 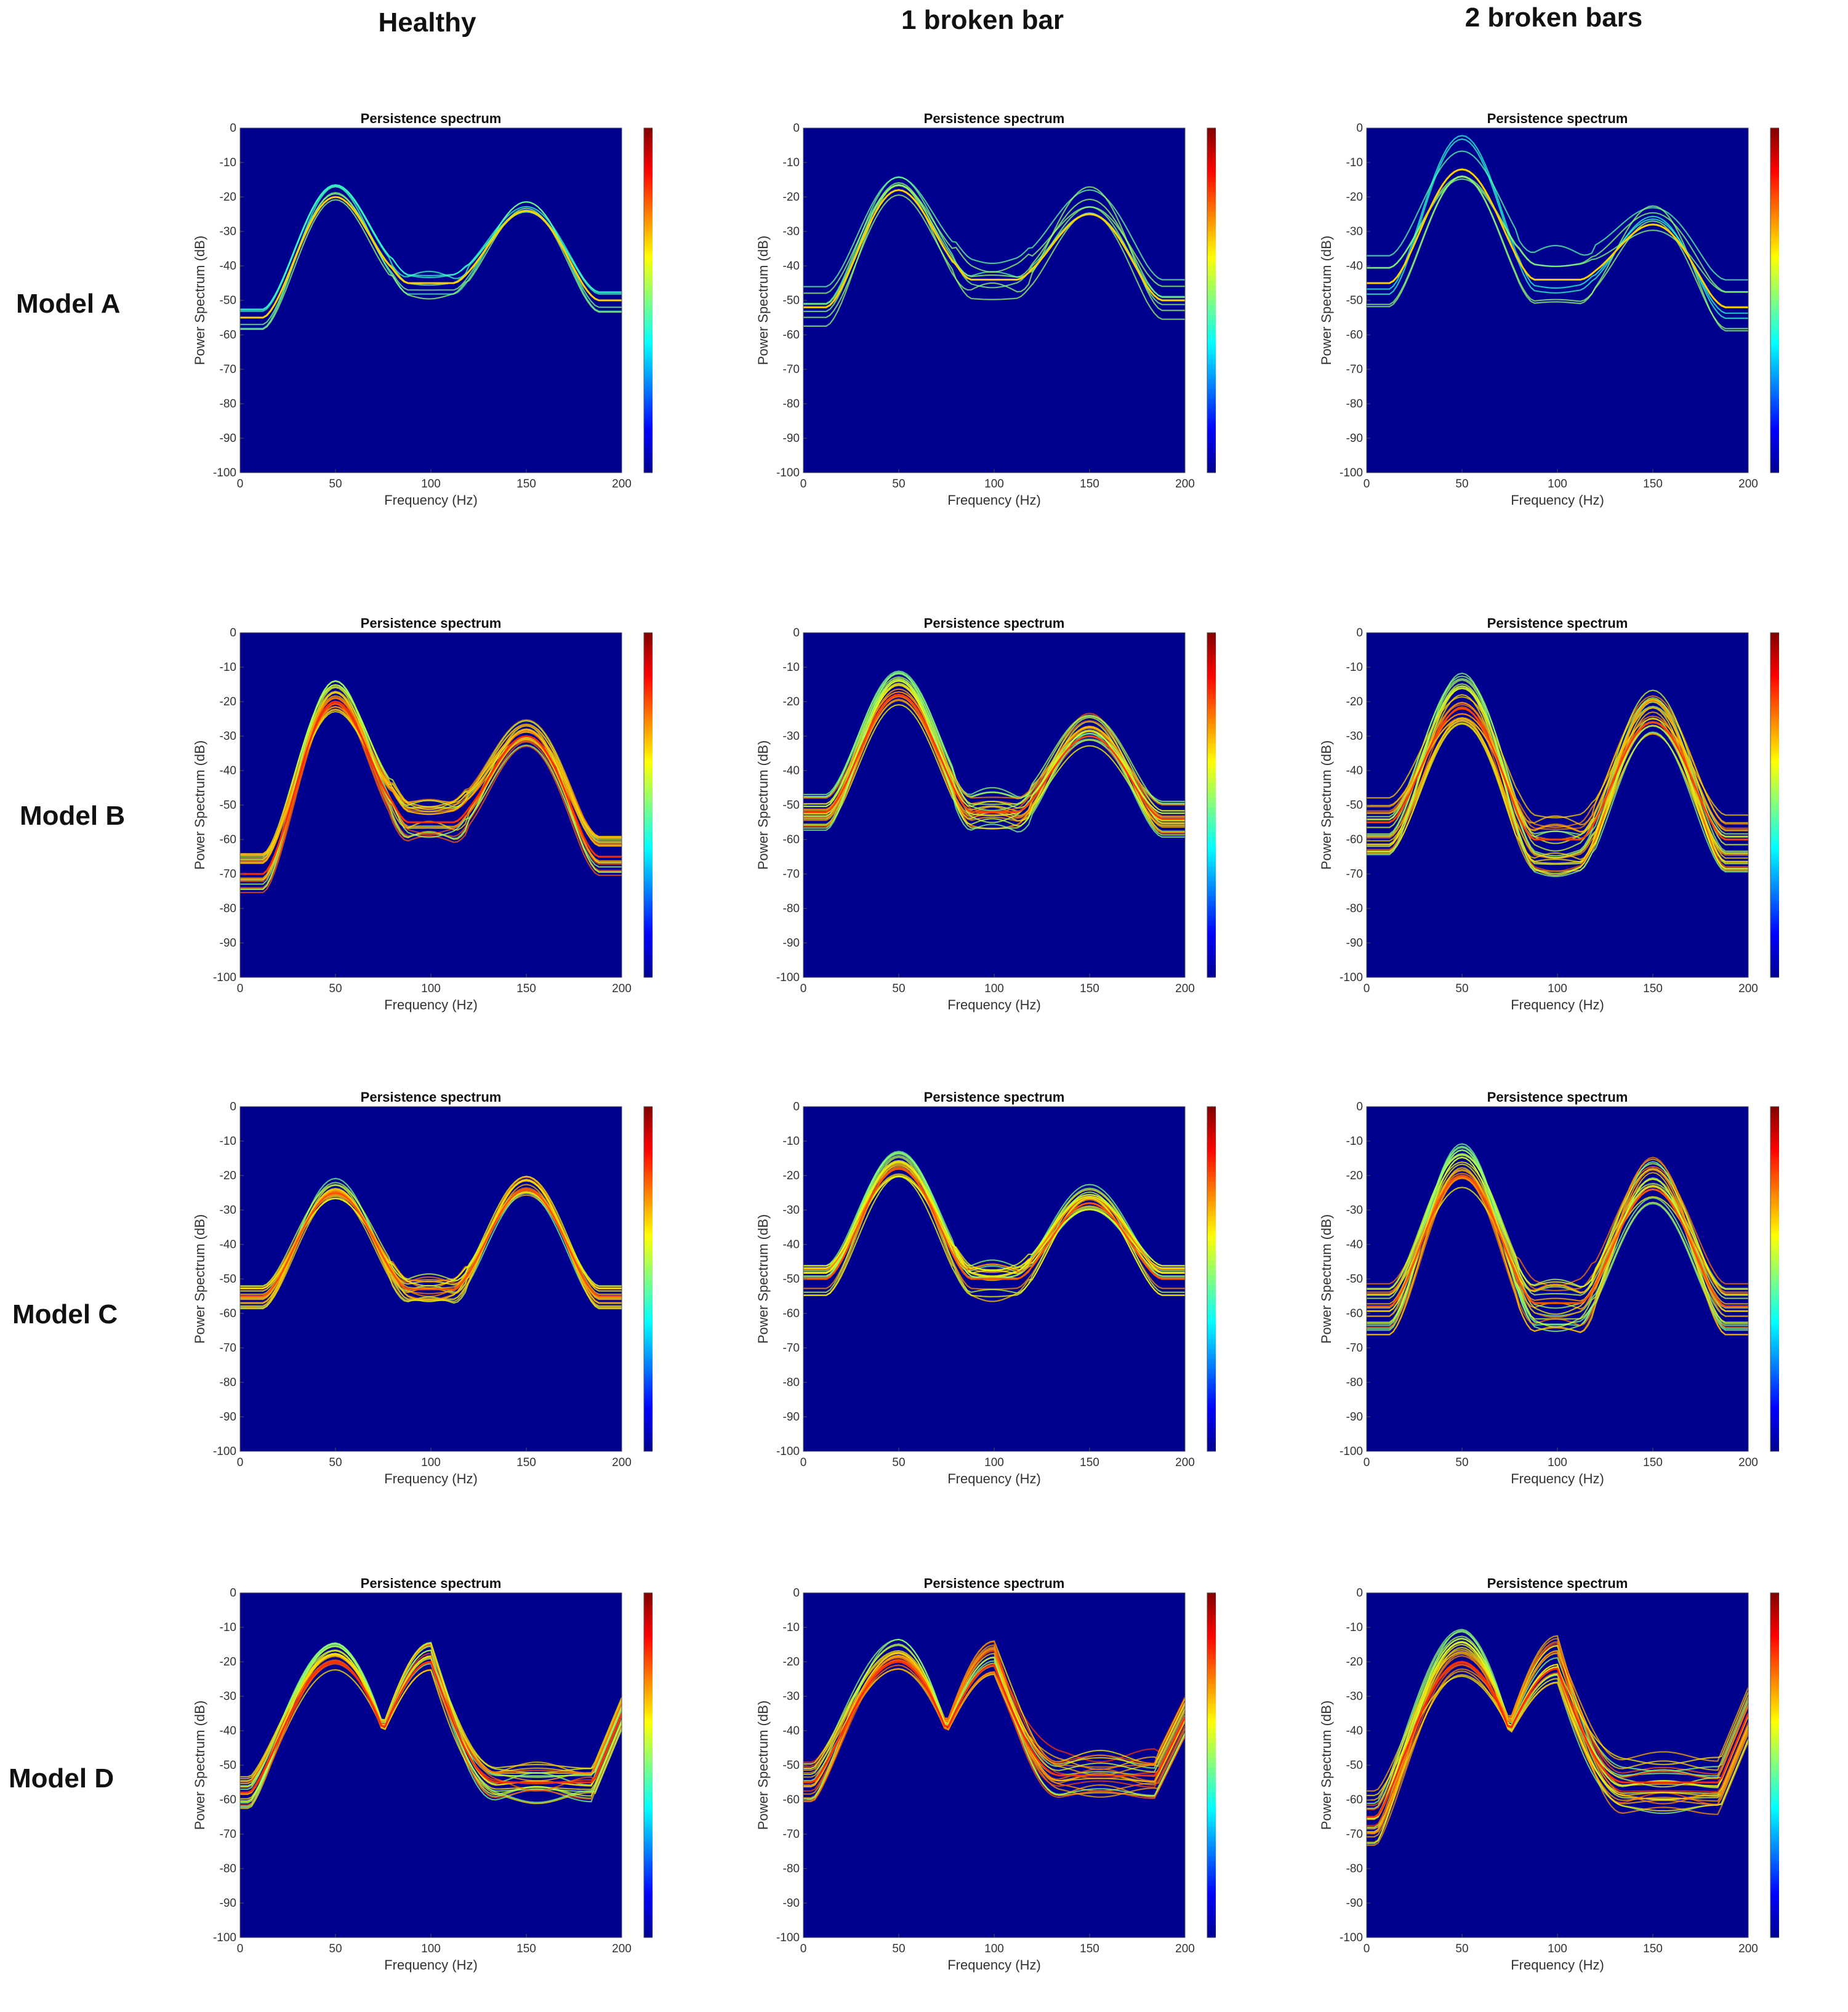 What do you see at coordinates (68, 304) in the screenshot?
I see `row-header-model-a: Model A` at bounding box center [68, 304].